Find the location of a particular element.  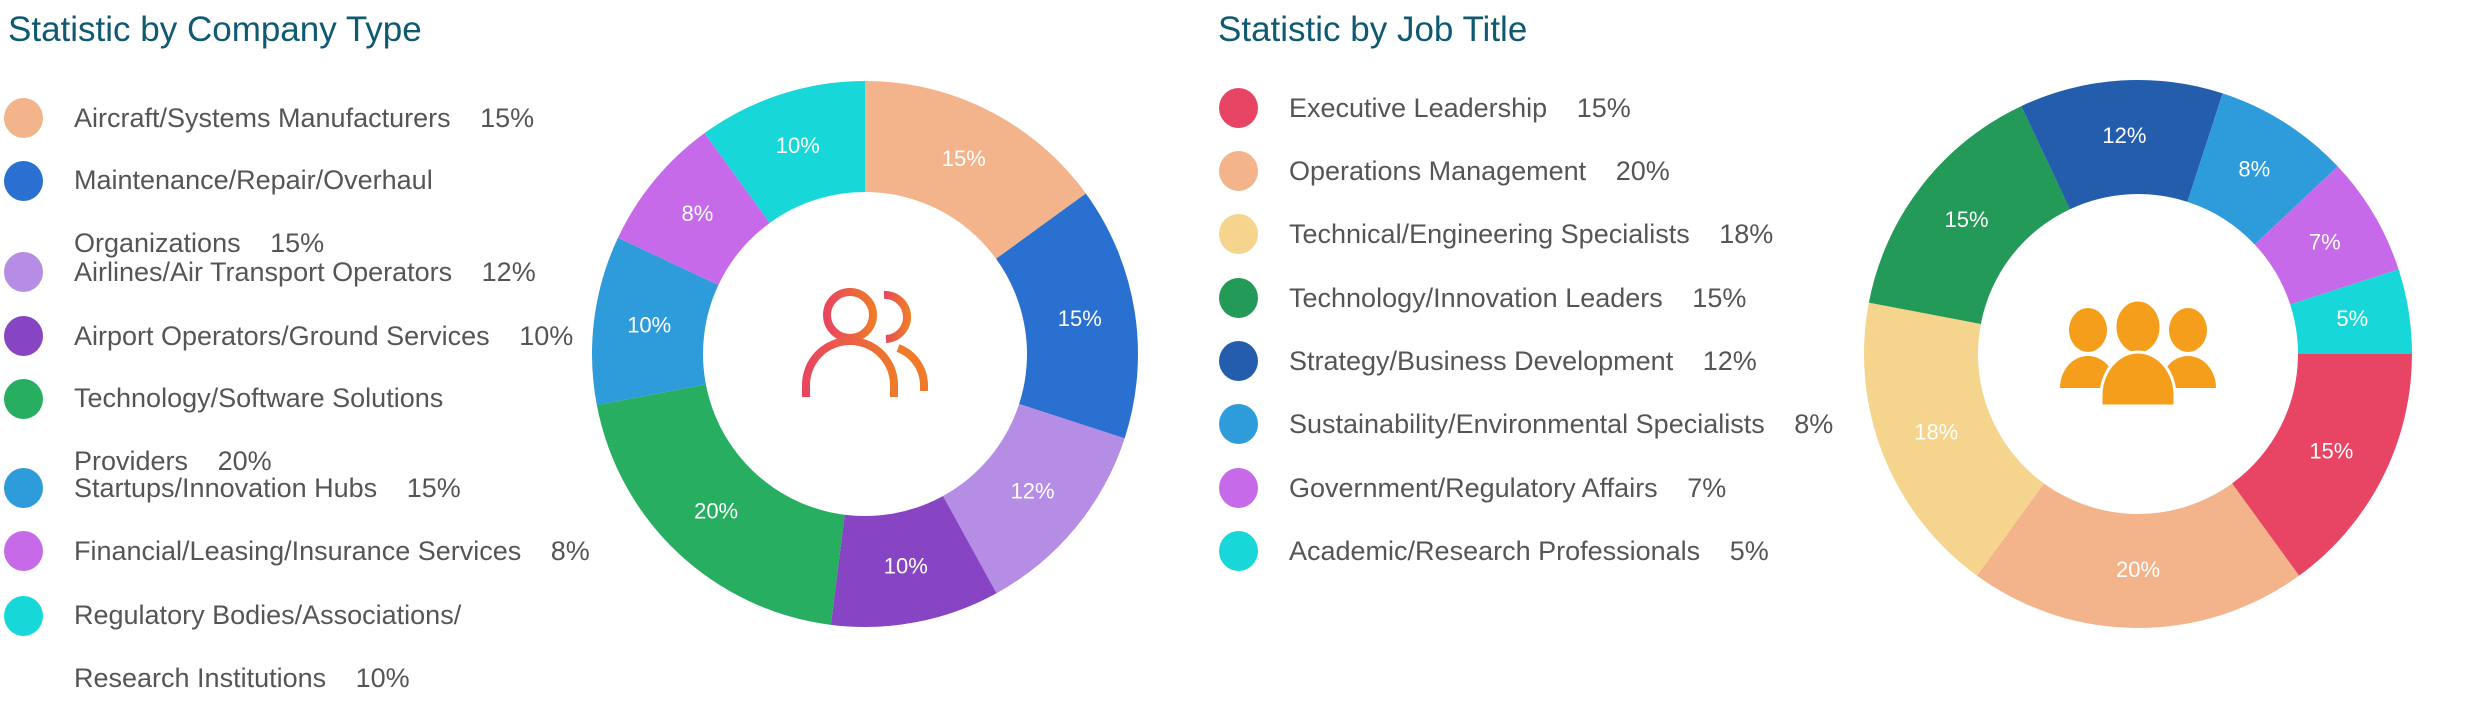

legend-text: Technical/Engineering Specialists 18% is located at coordinates (1531, 234).